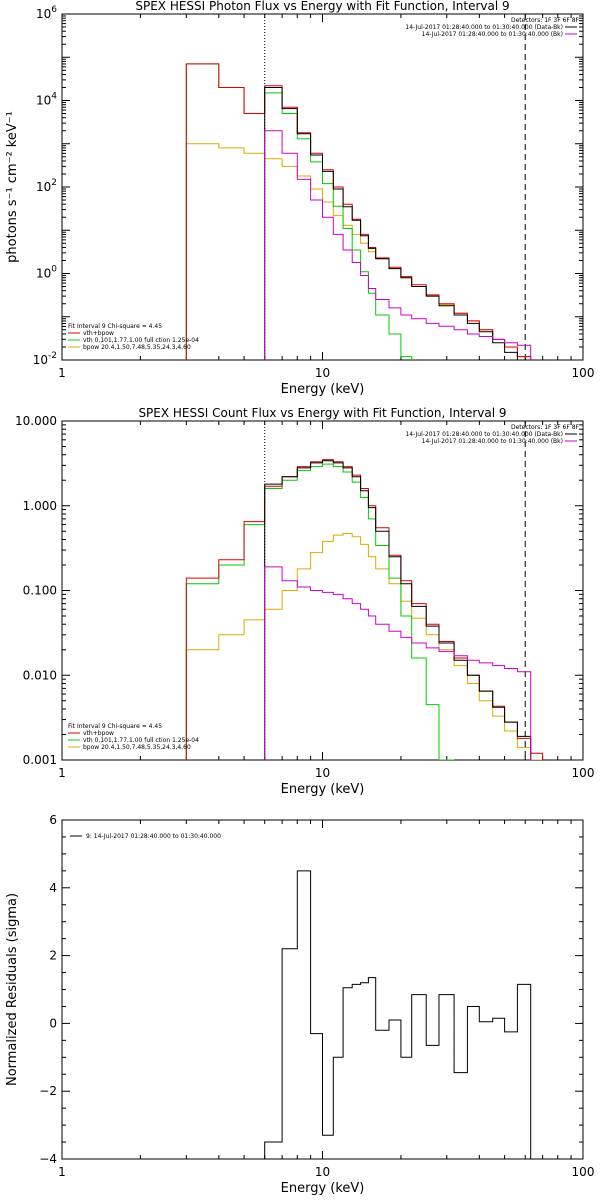  I want to click on y-tick-label: 2, so click(53, 956).